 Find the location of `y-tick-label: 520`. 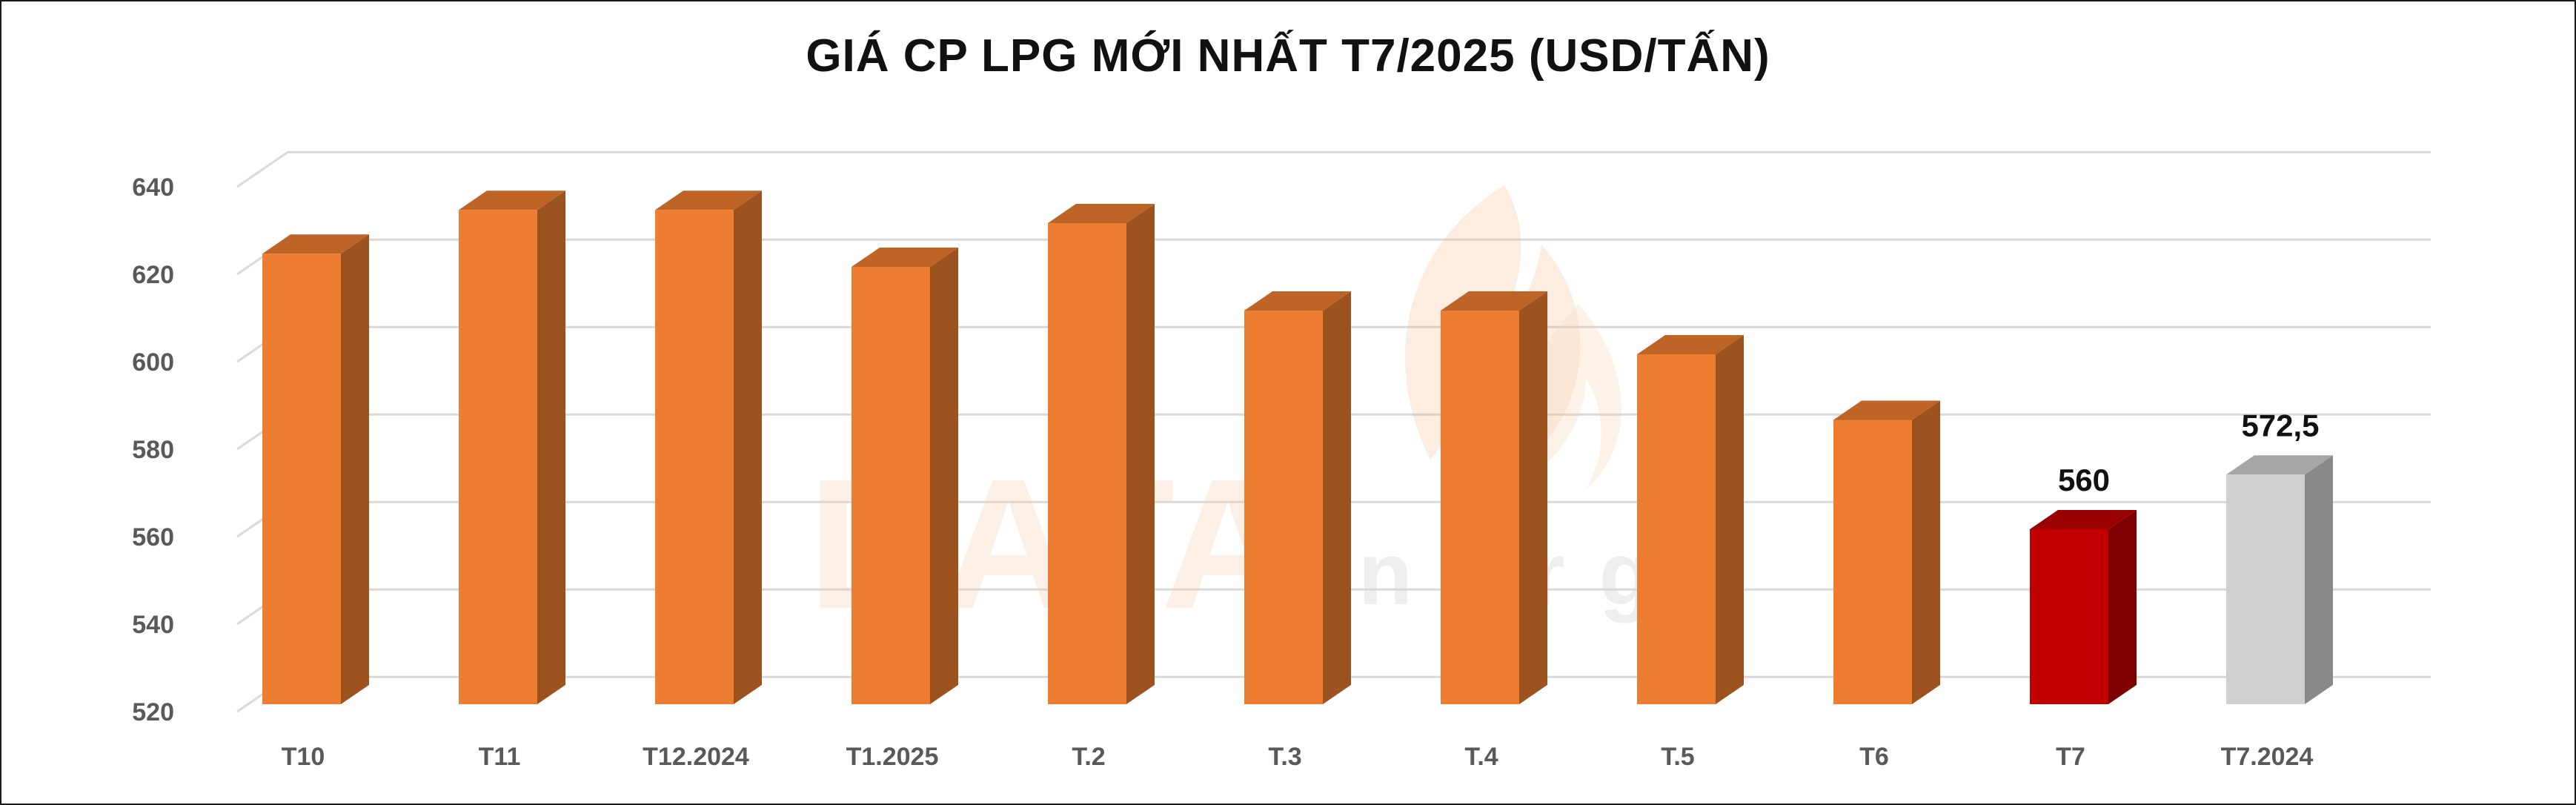

y-tick-label: 520 is located at coordinates (153, 712).